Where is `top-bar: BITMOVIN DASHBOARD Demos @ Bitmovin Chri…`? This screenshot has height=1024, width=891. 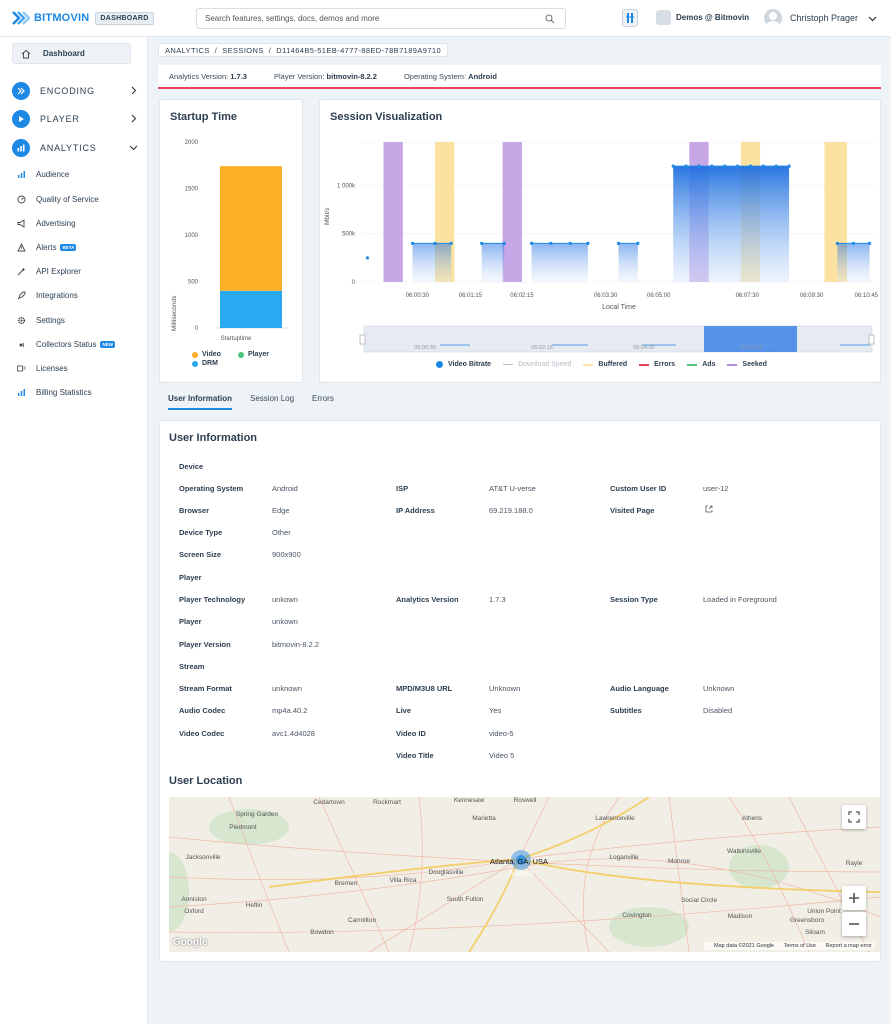
top-bar: BITMOVIN DASHBOARD Demos @ Bitmovin Chri… is located at coordinates (445, 18).